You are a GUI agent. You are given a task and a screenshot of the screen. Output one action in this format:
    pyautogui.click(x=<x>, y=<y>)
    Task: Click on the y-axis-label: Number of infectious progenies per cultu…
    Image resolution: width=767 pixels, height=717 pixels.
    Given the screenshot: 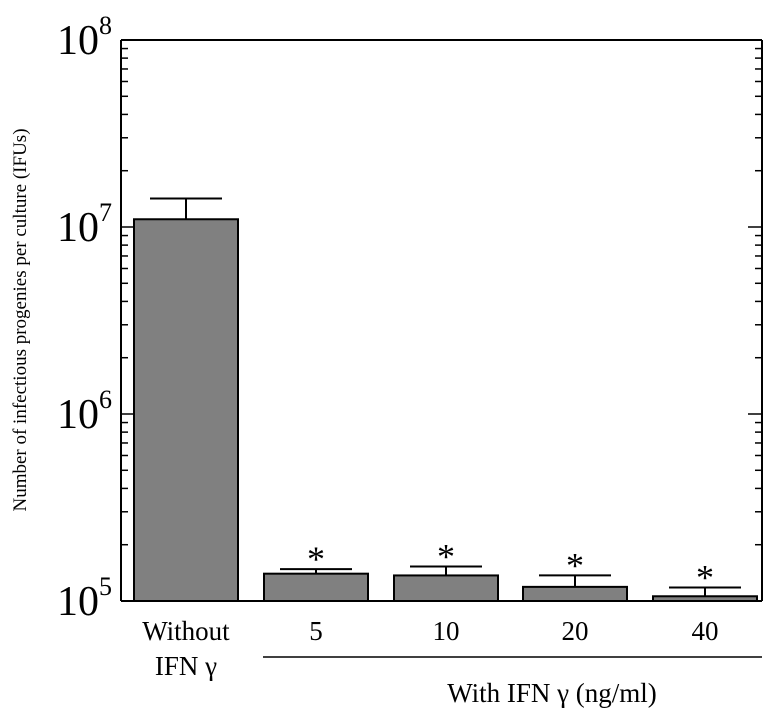 What is the action you would take?
    pyautogui.click(x=20, y=319)
    